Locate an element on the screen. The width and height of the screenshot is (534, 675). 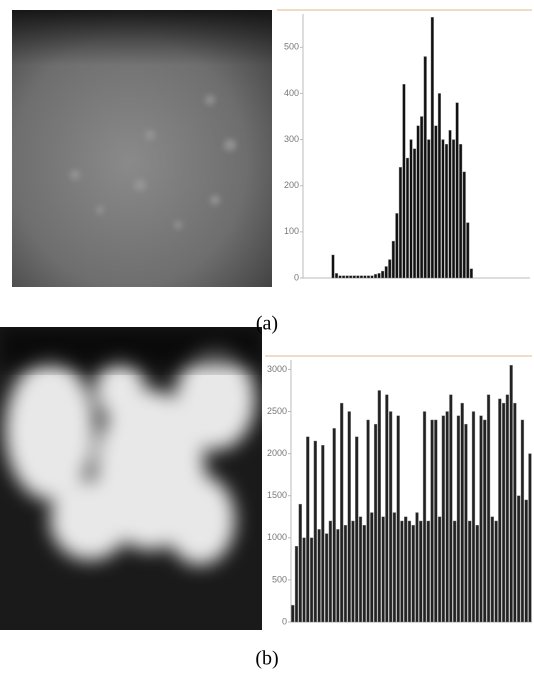
y-tick-label: 400 is located at coordinates (291, 93).